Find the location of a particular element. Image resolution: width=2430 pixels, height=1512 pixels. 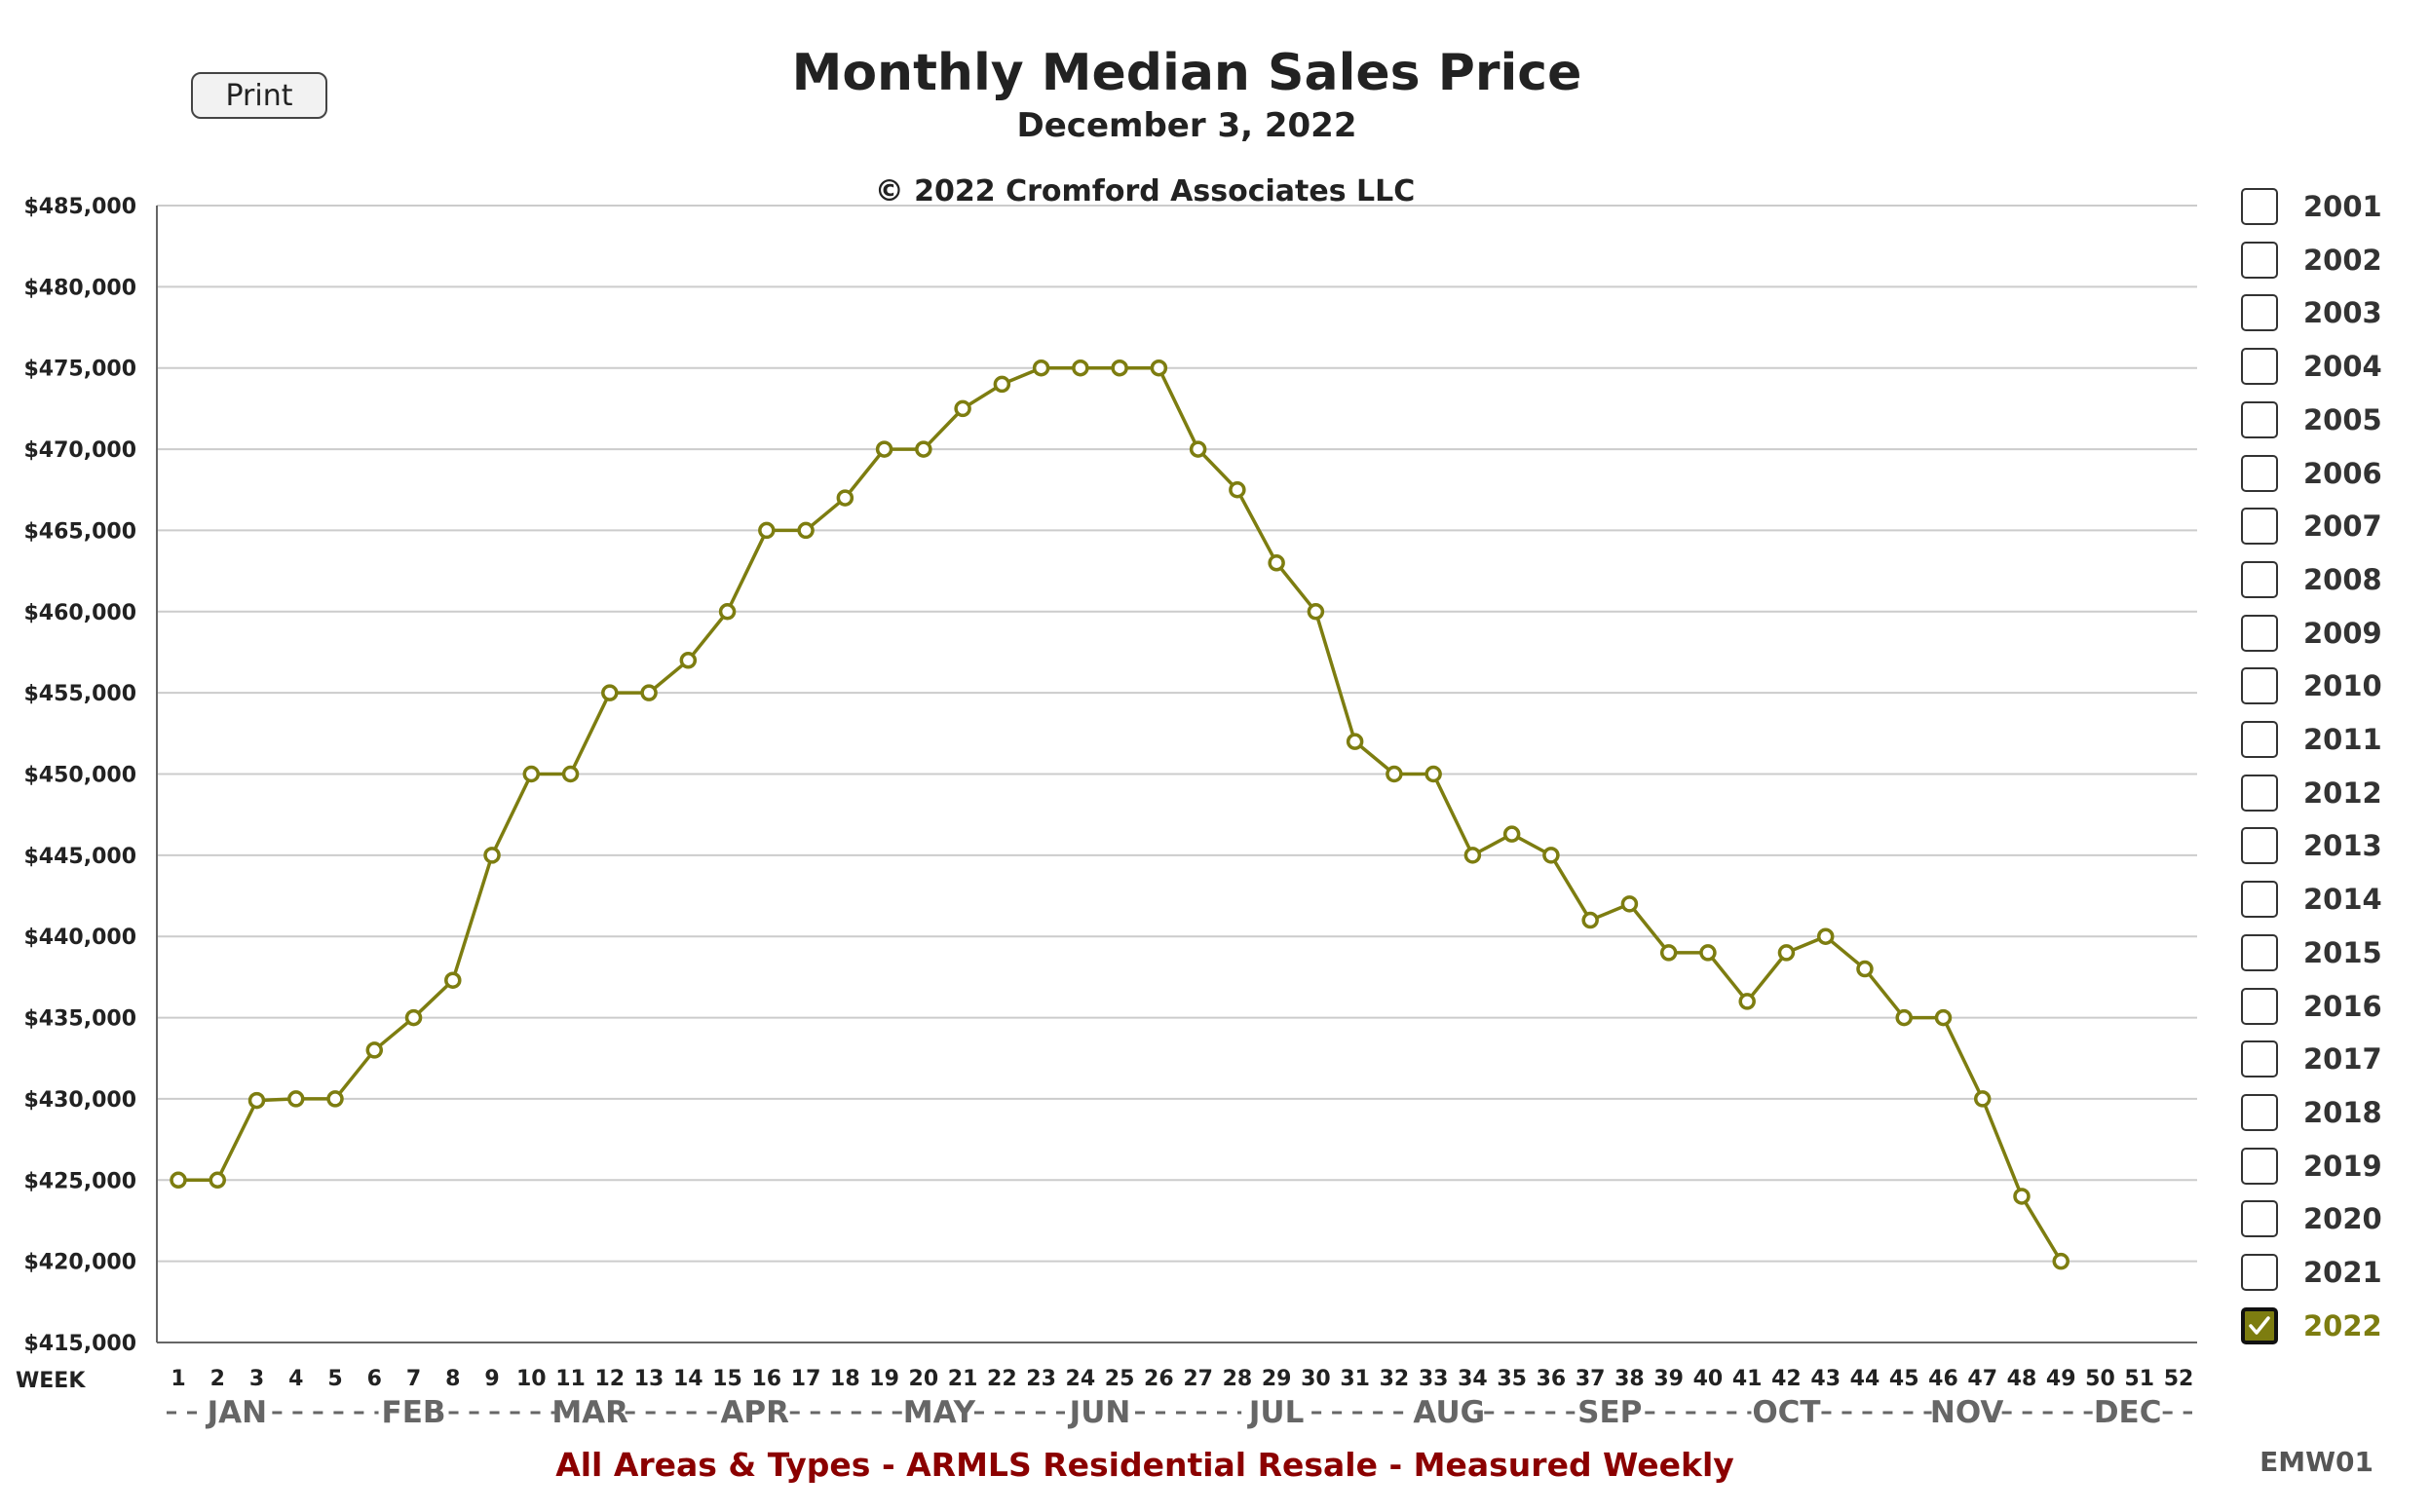

legend-item-2012: 2012 is located at coordinates (2312, 793).